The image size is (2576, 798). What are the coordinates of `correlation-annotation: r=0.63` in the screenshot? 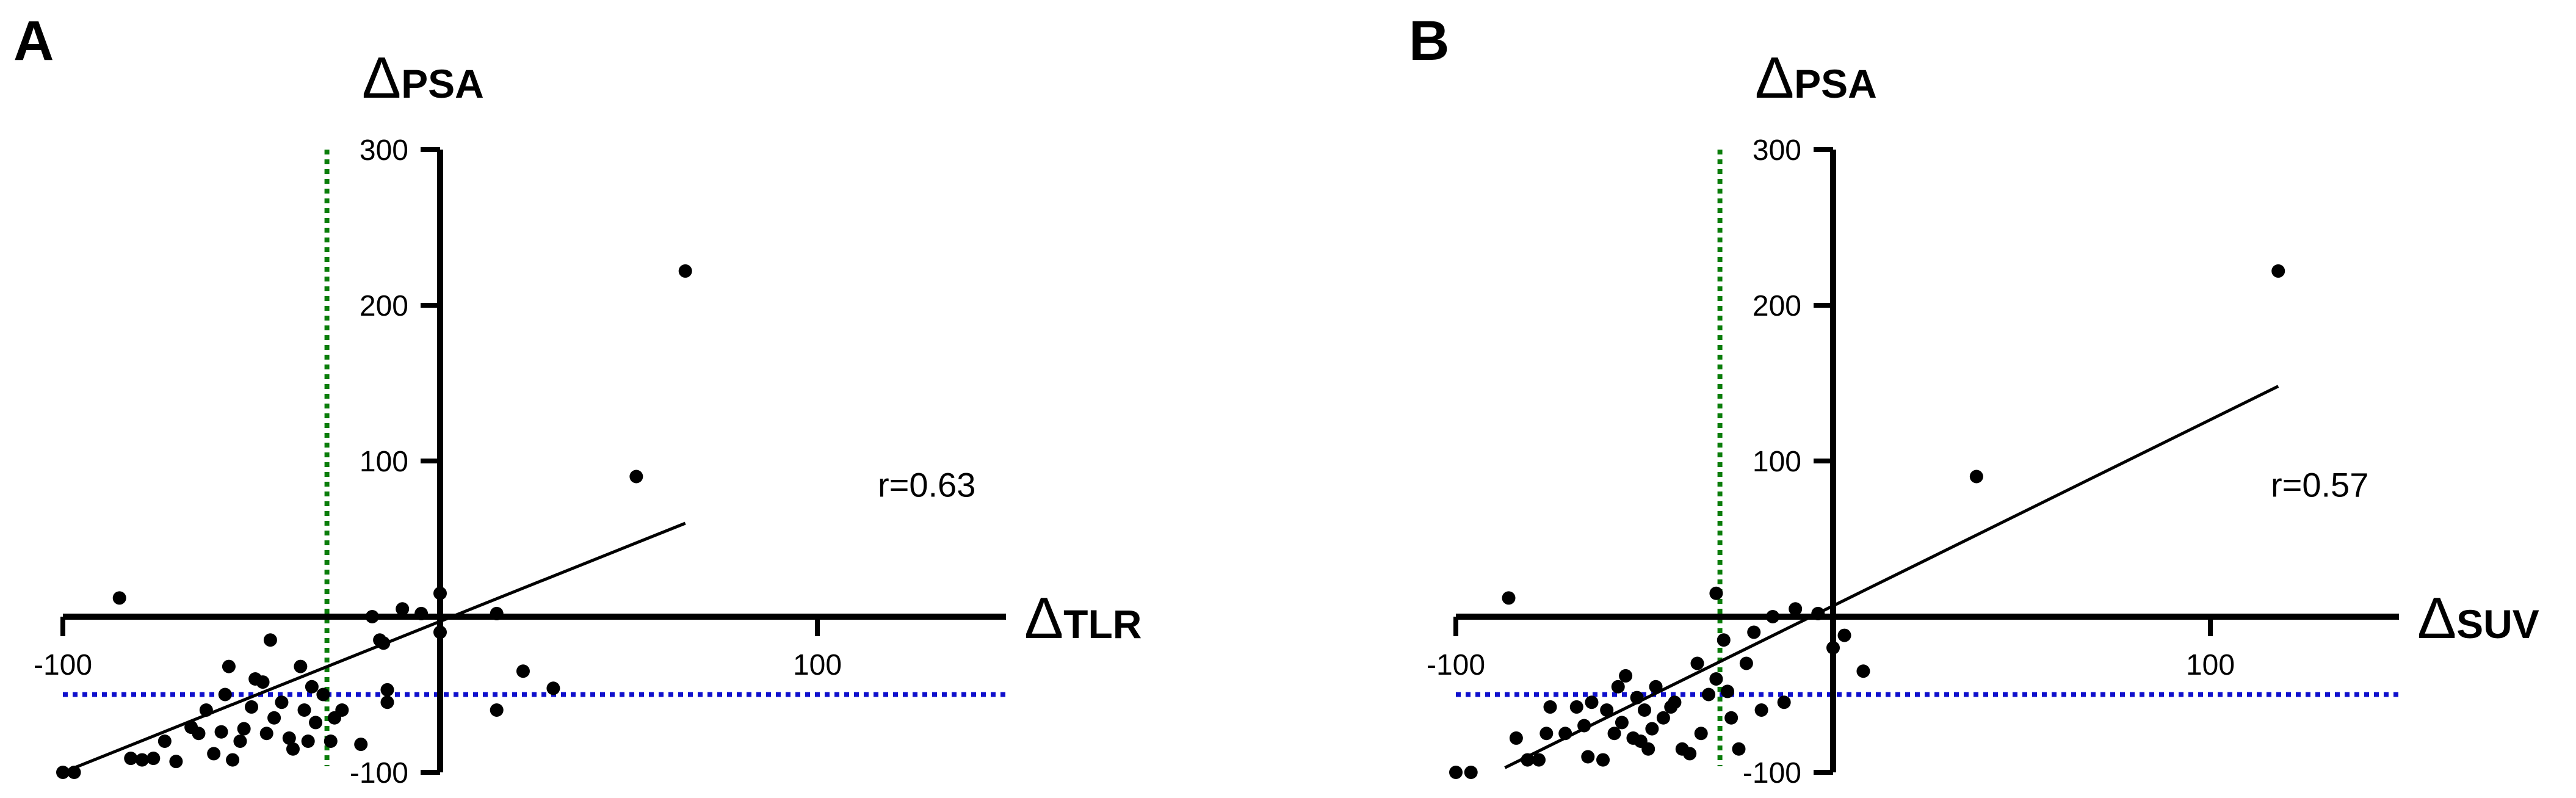 It's located at (926, 485).